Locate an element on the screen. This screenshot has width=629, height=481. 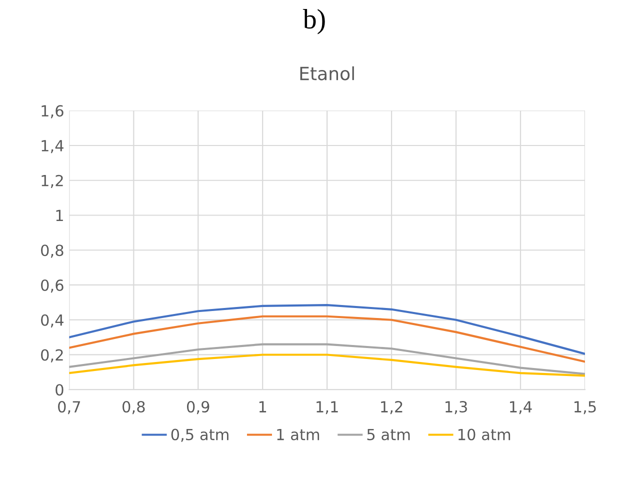
x-tick-label: 1,4 is located at coordinates (521, 407).